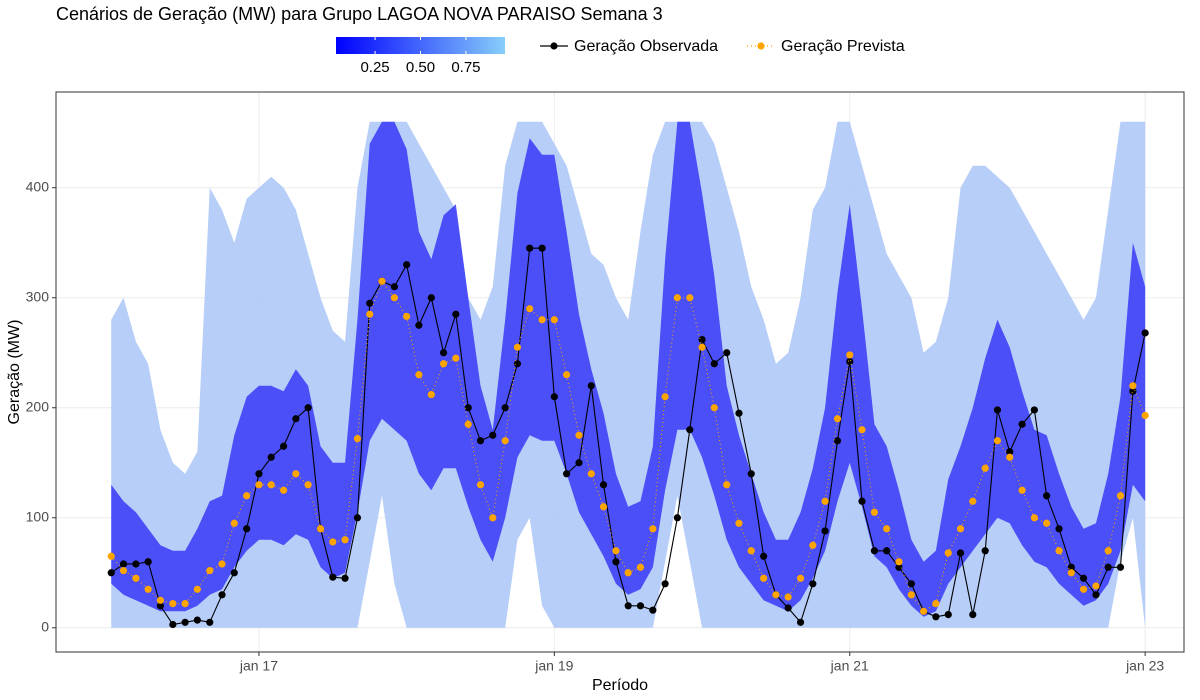  Describe the element at coordinates (45, 626) in the screenshot. I see `y-tick-label: 0` at that location.